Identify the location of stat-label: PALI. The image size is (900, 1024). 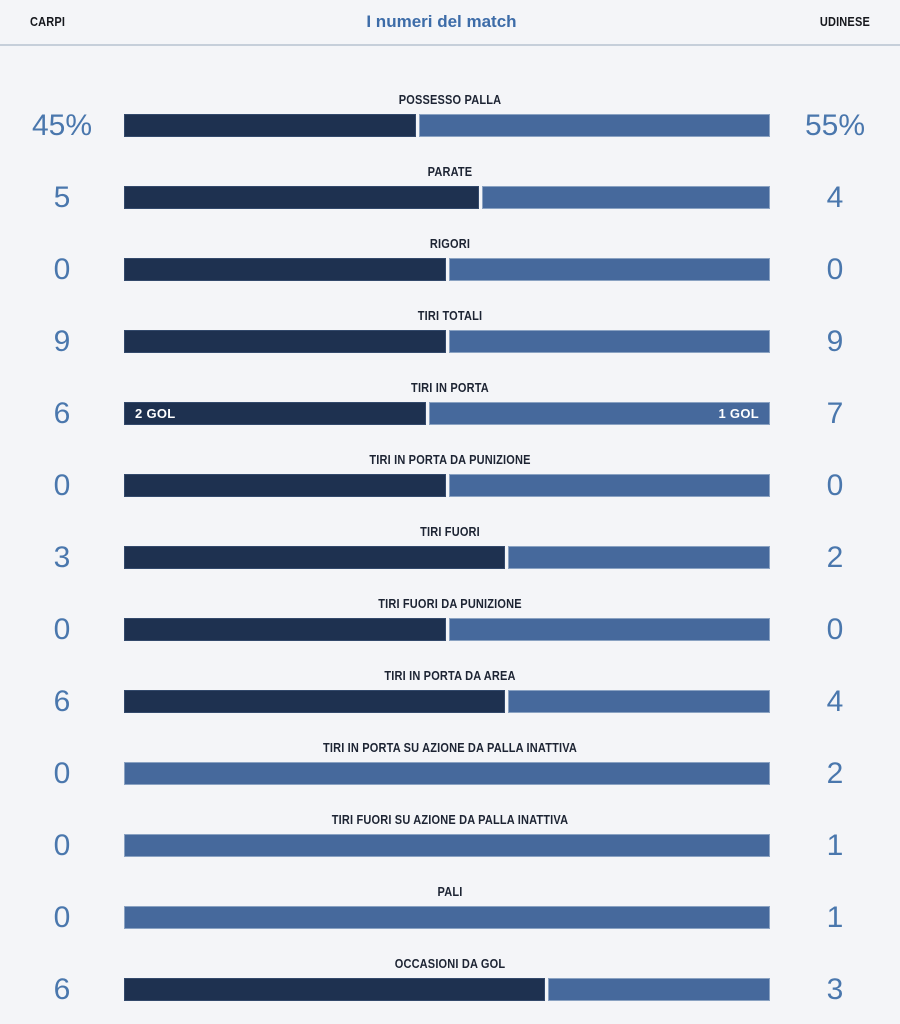
(450, 892).